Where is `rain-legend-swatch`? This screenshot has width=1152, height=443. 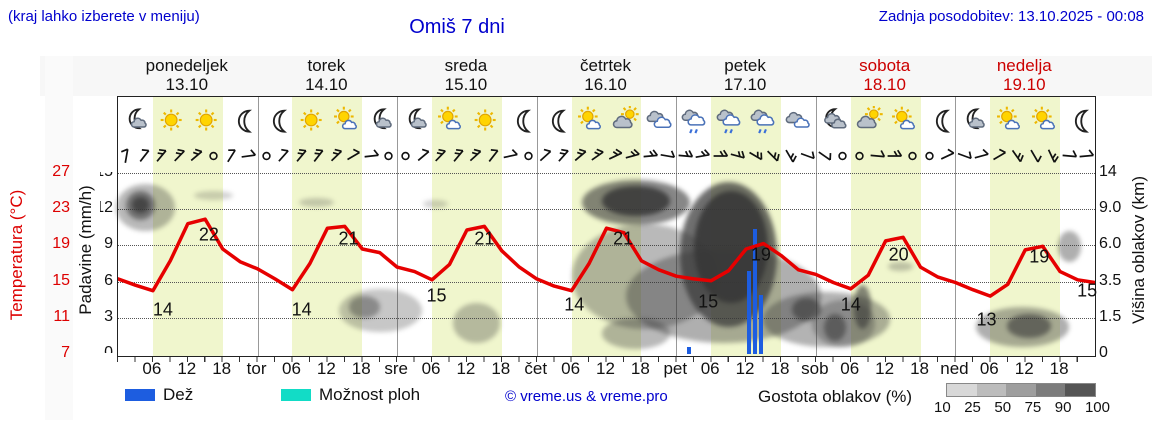 rain-legend-swatch is located at coordinates (140, 395).